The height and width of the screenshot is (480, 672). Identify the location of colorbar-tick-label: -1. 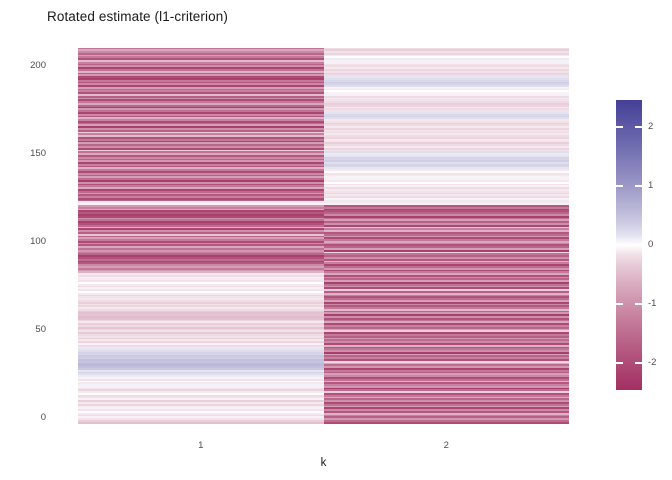
(652, 304).